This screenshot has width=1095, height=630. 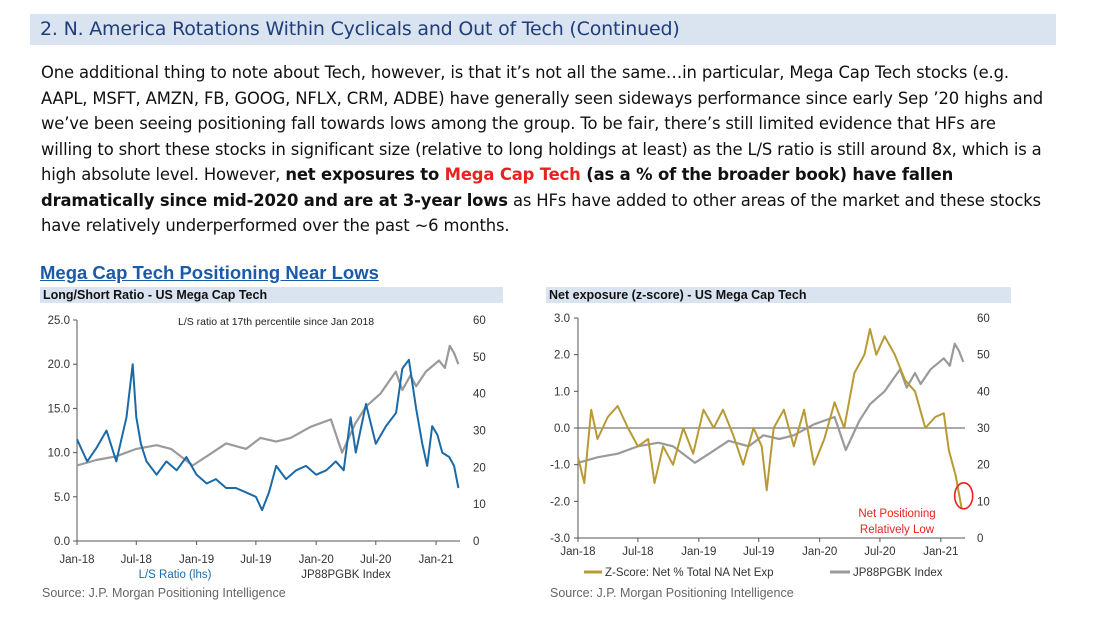 I want to click on y-tick-label-left: 1.0, so click(x=562, y=392).